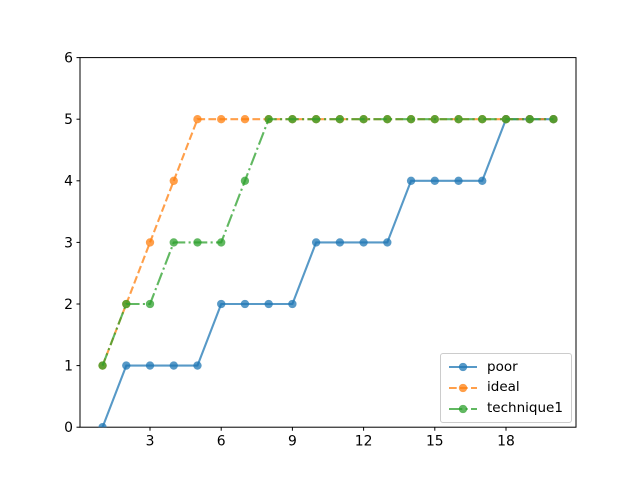 This screenshot has height=480, width=640. I want to click on x-tick-label: 3, so click(150, 442).